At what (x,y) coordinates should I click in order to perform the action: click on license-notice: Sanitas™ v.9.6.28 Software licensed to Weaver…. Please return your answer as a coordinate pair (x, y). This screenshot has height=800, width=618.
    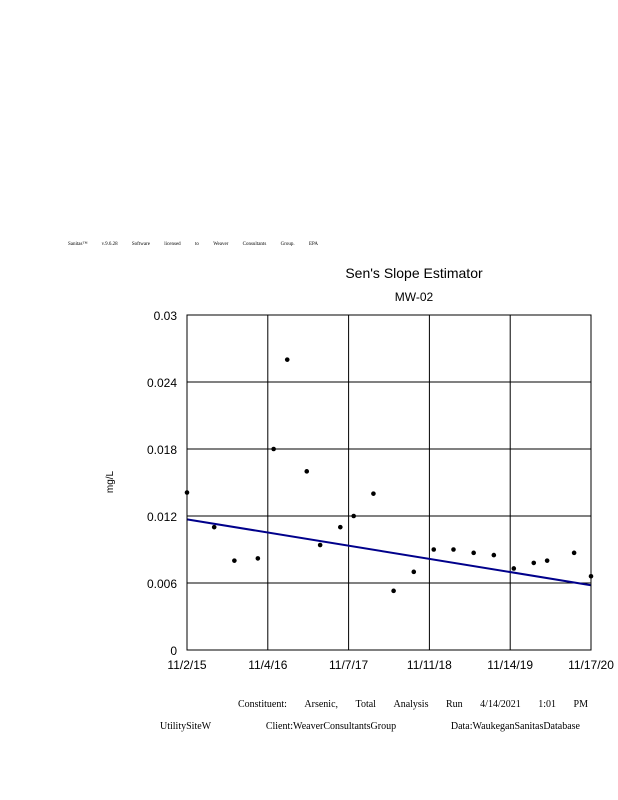
    Looking at the image, I should click on (193, 244).